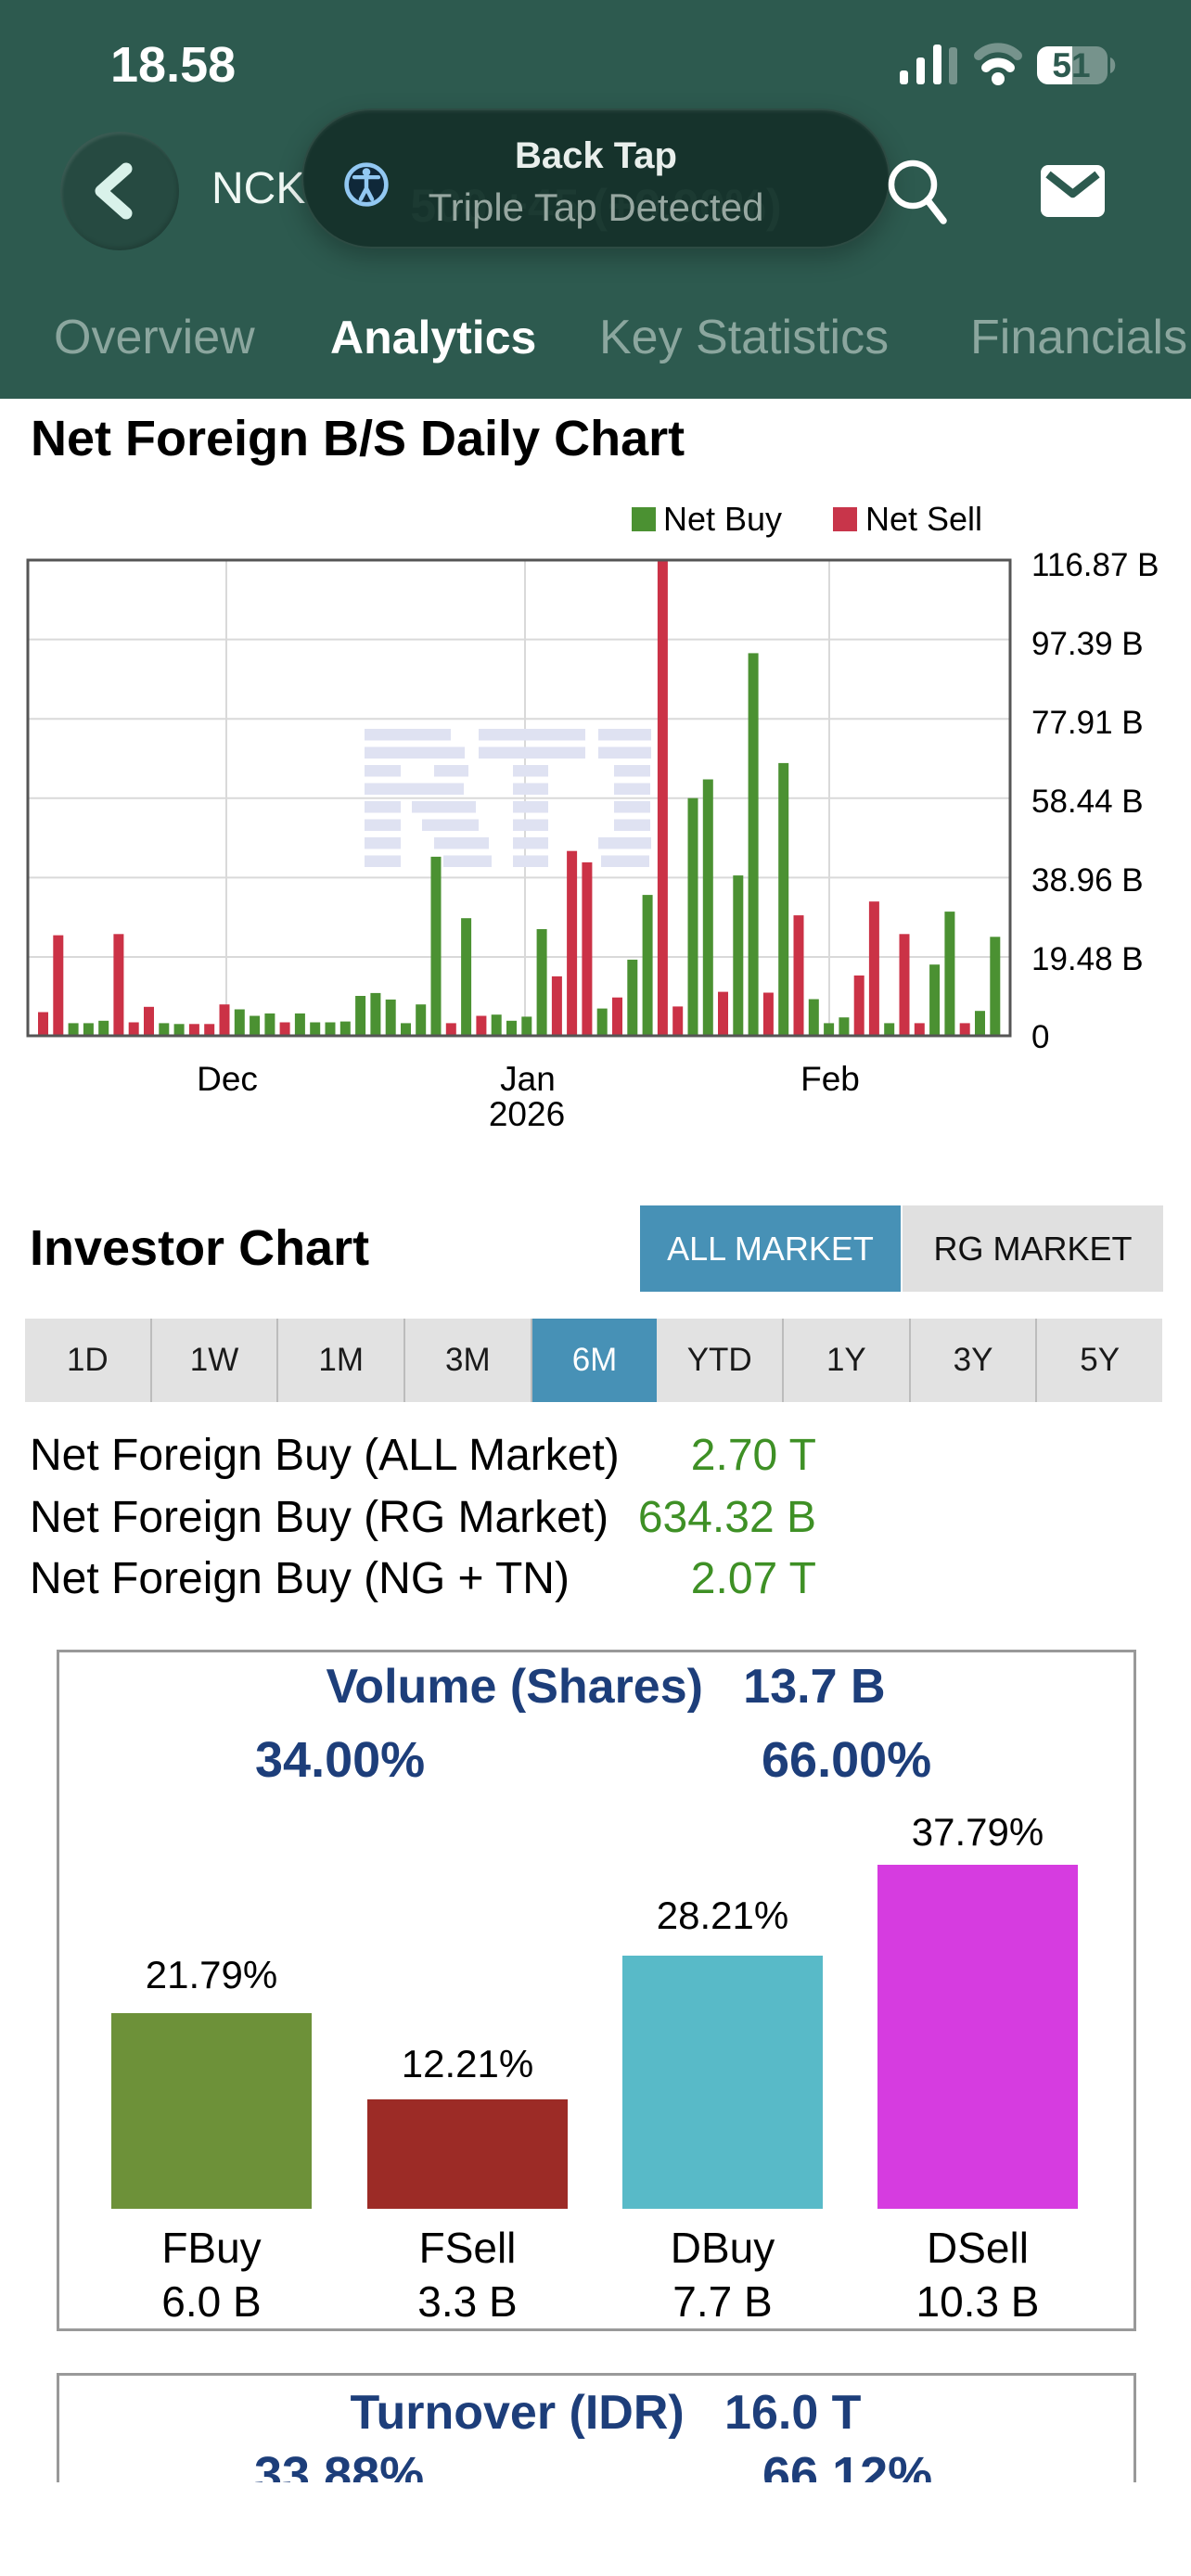  I want to click on svg-text: 2026, so click(527, 1114).